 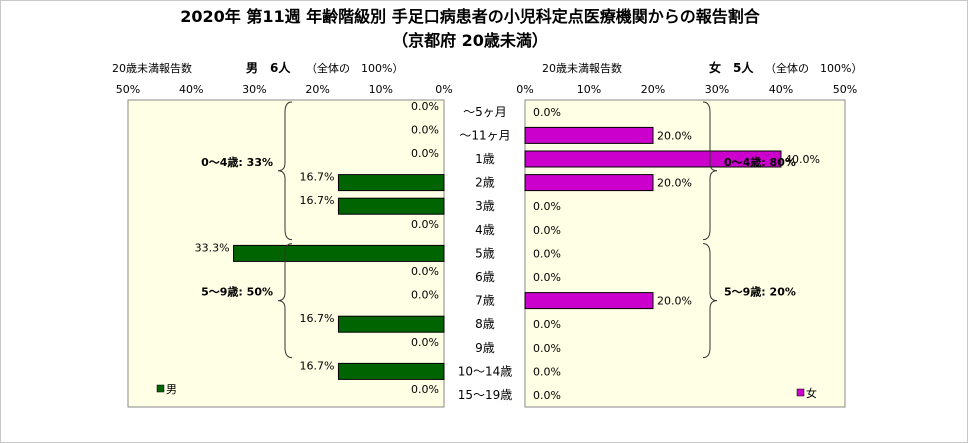 What do you see at coordinates (191, 89) in the screenshot?
I see `male-tick-label: 40%` at bounding box center [191, 89].